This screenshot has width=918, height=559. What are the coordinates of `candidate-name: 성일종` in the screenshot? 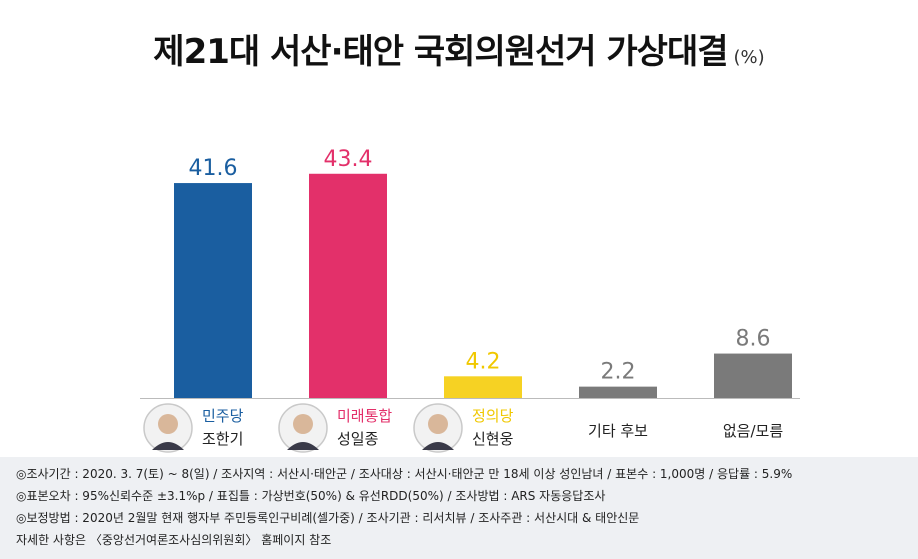 It's located at (357, 439).